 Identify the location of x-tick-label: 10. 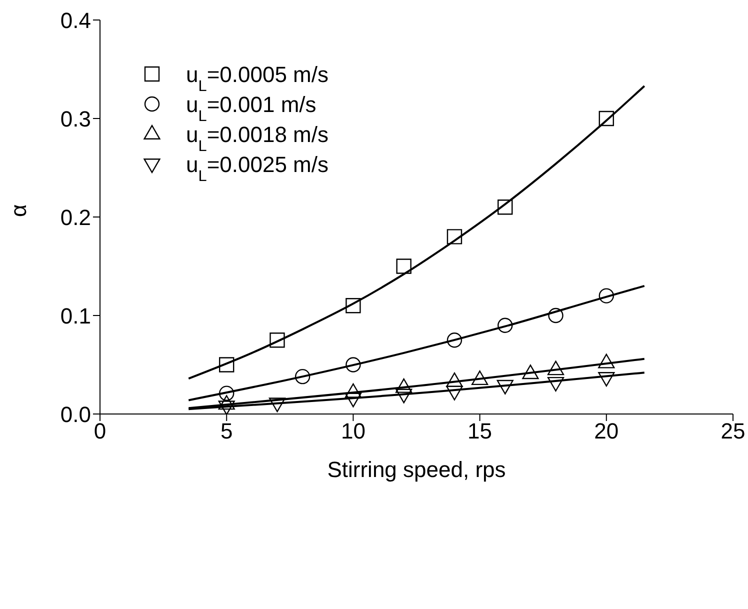
(353, 431).